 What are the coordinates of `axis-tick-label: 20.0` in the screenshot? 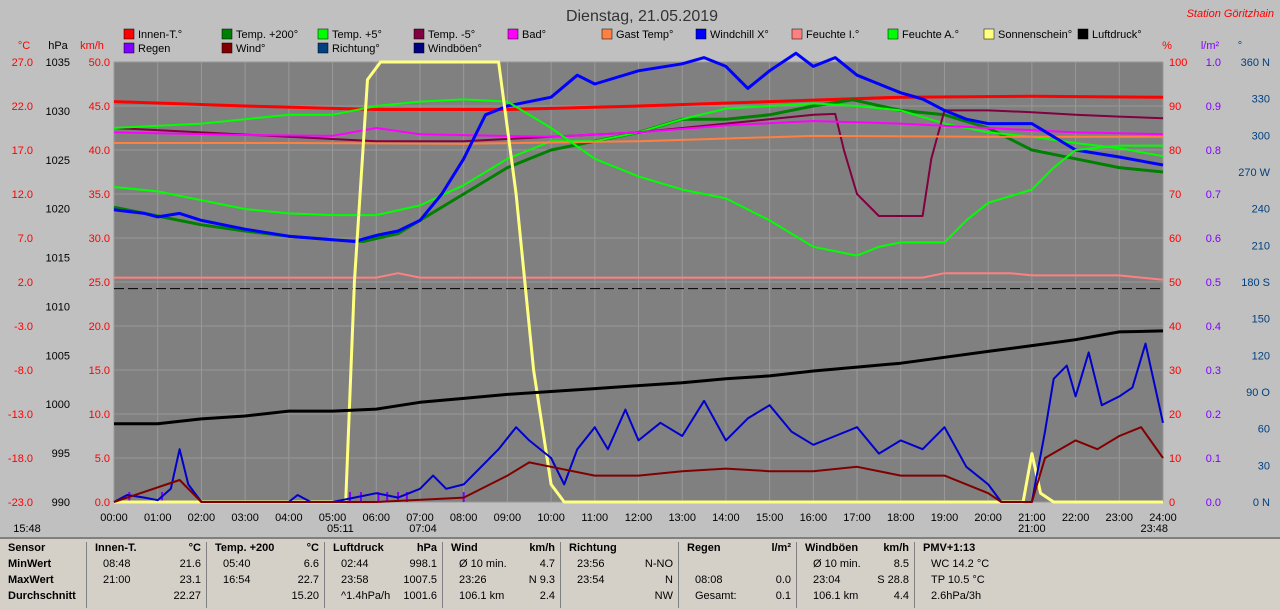 It's located at (99, 327).